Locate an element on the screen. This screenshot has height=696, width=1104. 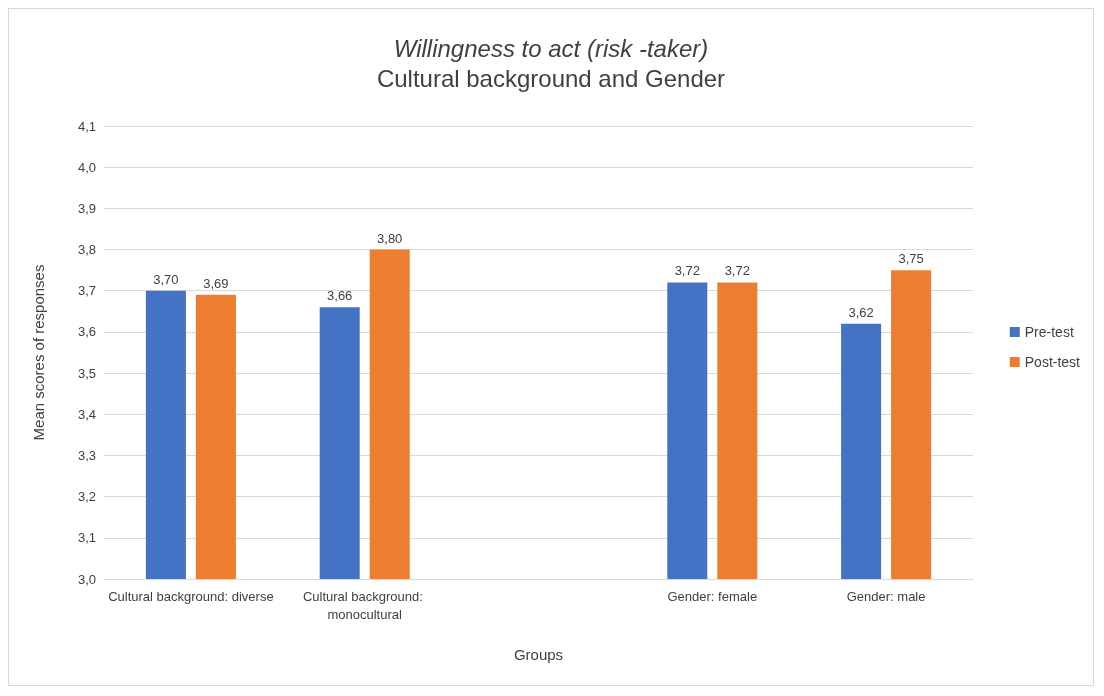
x-axis-title: Groups is located at coordinates (538, 654).